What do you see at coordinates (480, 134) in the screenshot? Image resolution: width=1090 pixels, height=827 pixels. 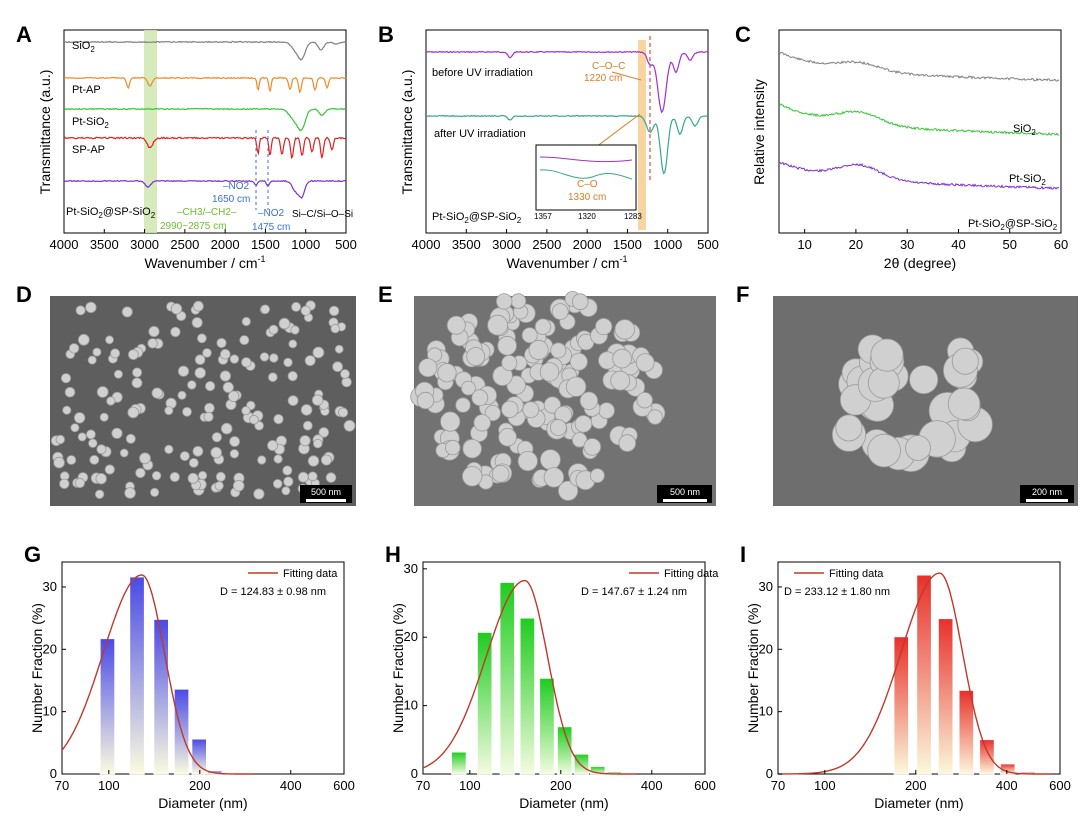 I see `label-after: after UV irradiation` at bounding box center [480, 134].